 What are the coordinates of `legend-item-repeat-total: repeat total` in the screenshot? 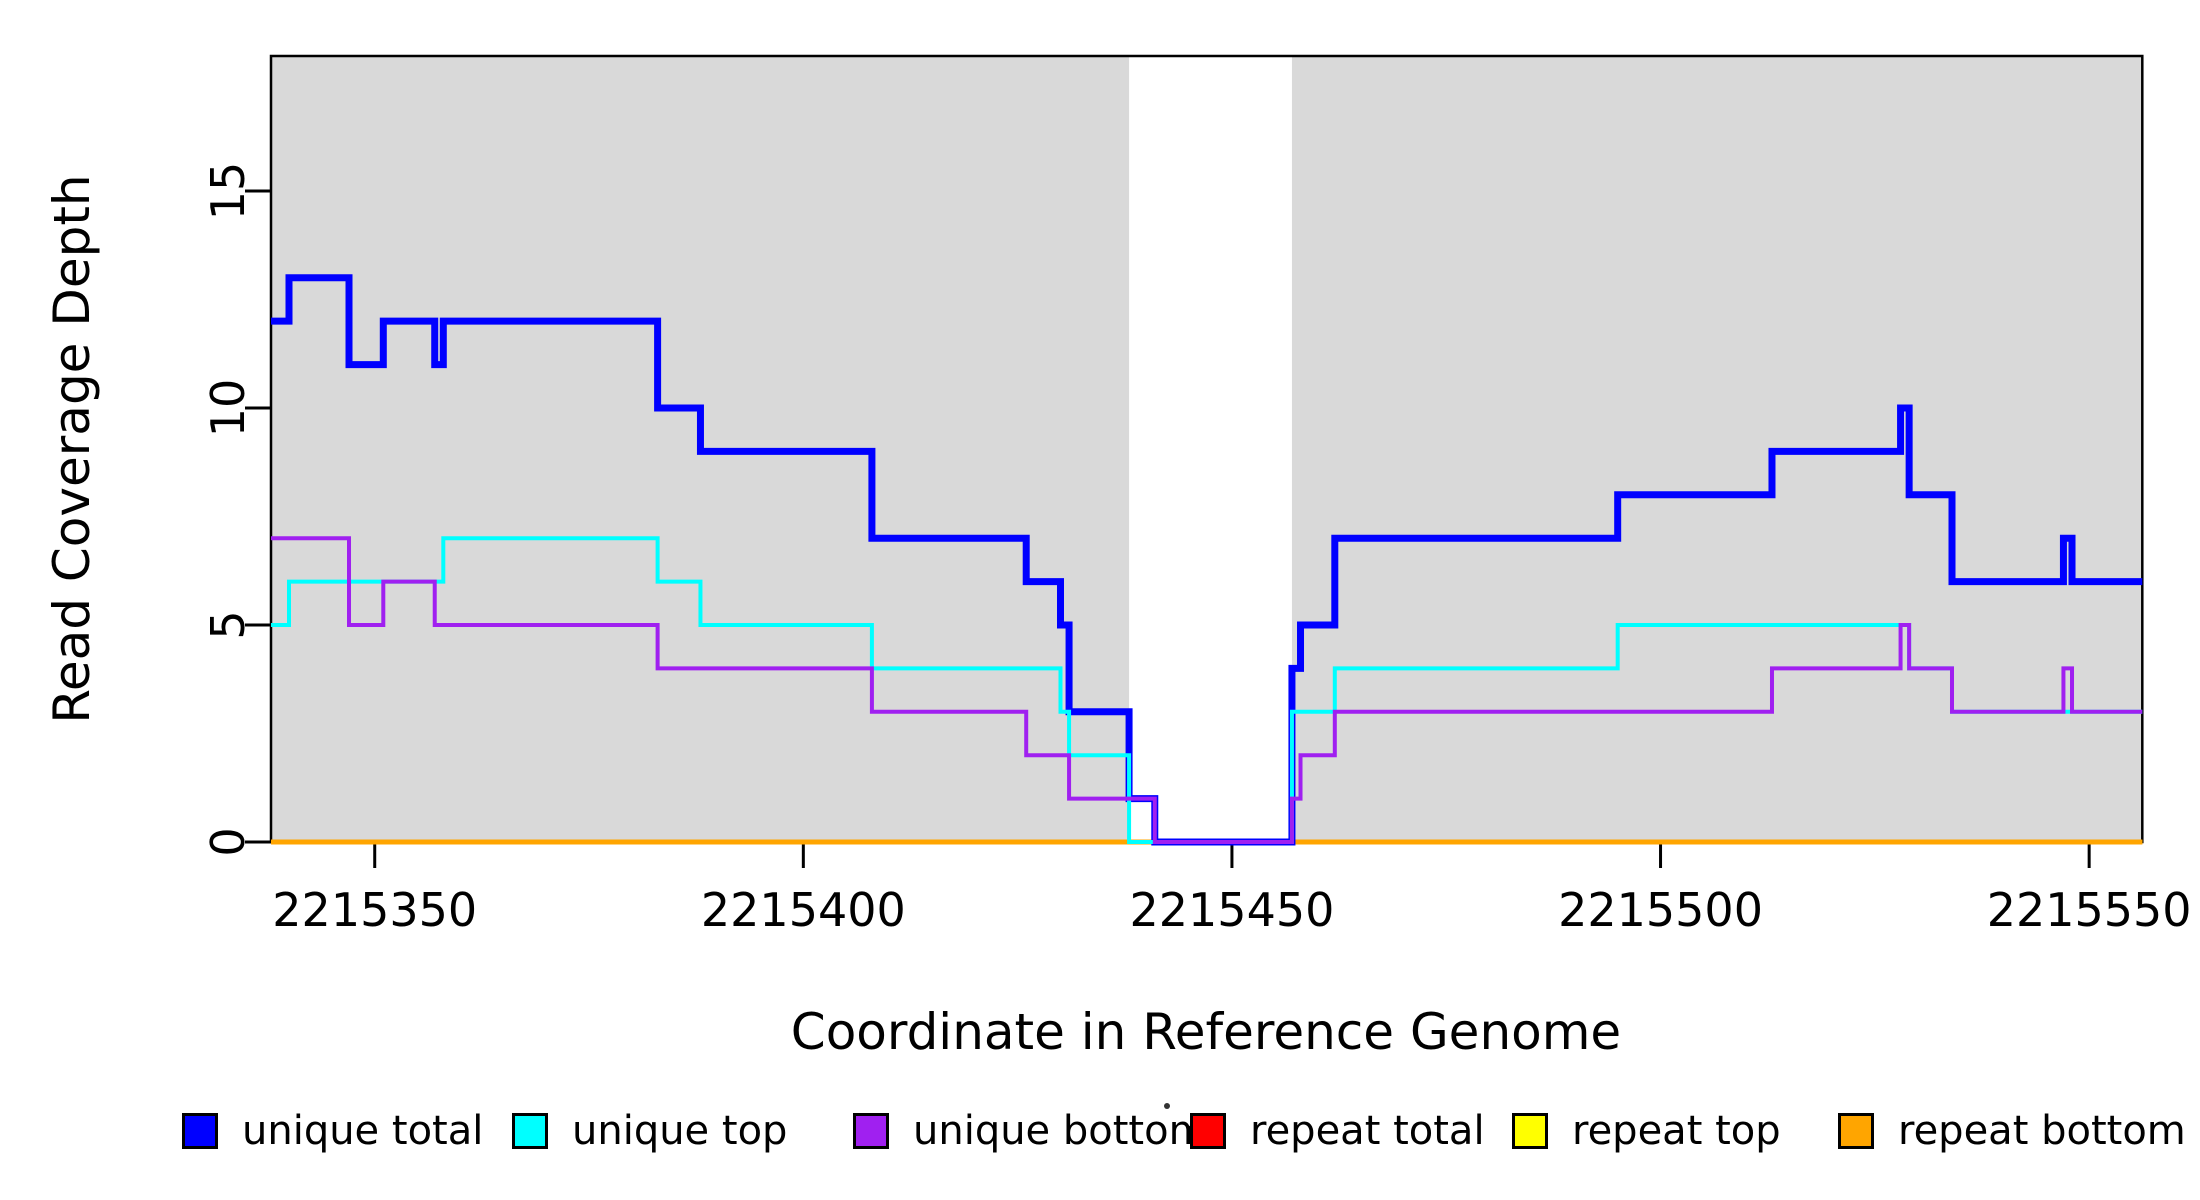 It's located at (1337, 1131).